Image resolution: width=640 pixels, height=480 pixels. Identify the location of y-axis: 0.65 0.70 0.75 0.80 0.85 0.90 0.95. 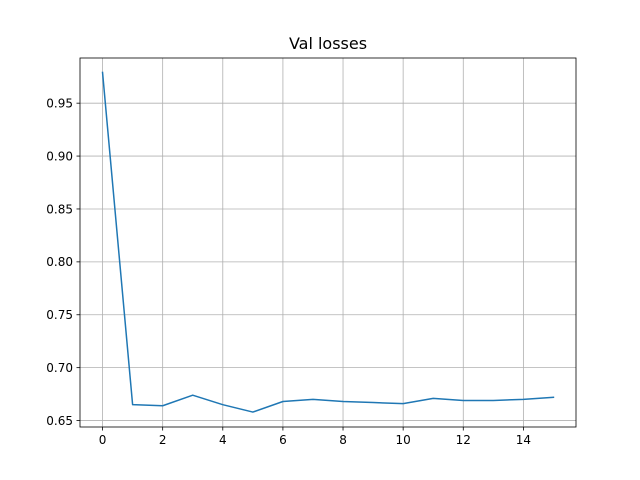
(63, 262).